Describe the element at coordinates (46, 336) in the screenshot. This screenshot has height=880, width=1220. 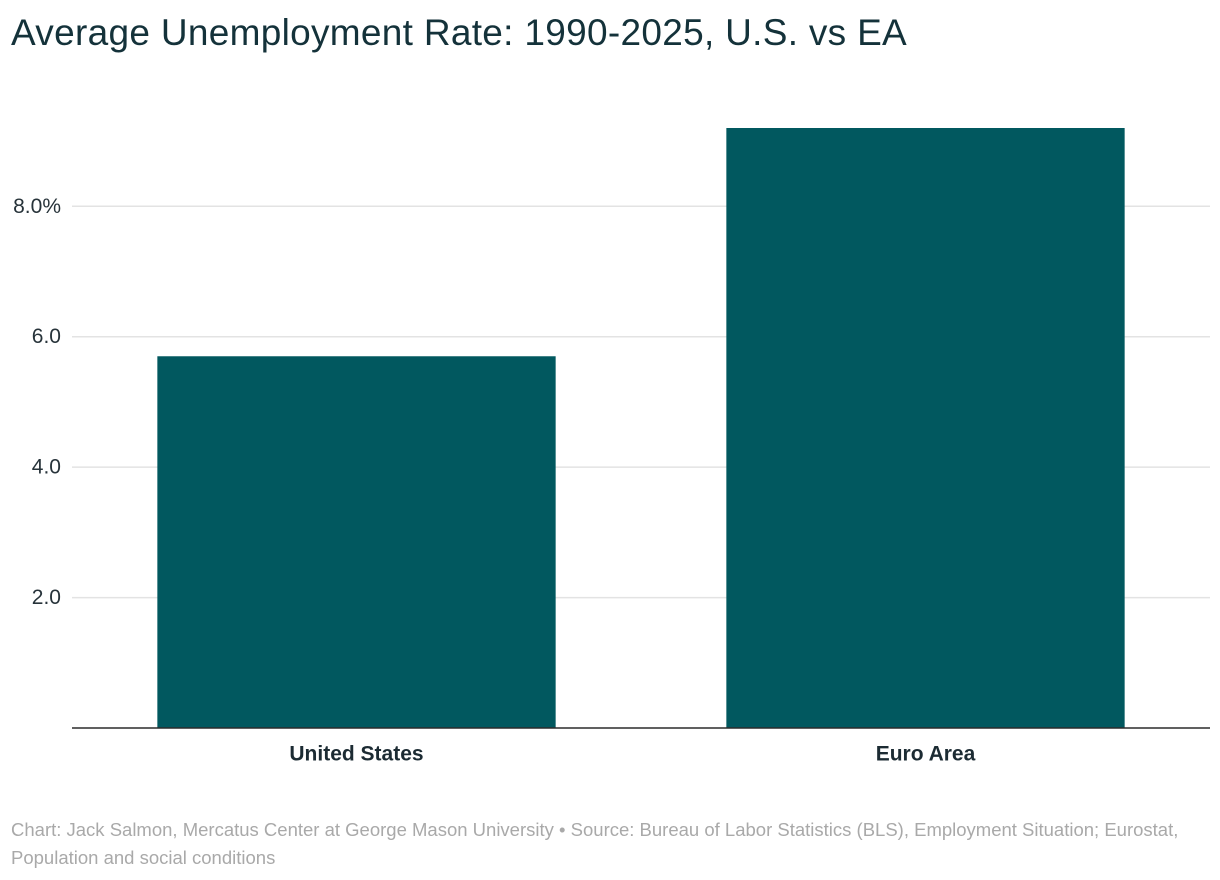
I see `y-tick-label: 6.0` at that location.